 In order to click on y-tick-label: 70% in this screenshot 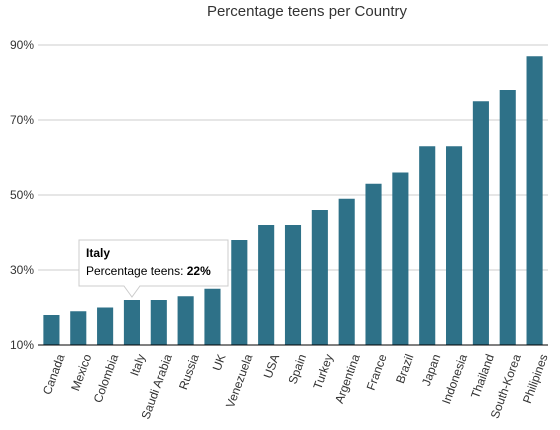, I will do `click(22, 120)`.